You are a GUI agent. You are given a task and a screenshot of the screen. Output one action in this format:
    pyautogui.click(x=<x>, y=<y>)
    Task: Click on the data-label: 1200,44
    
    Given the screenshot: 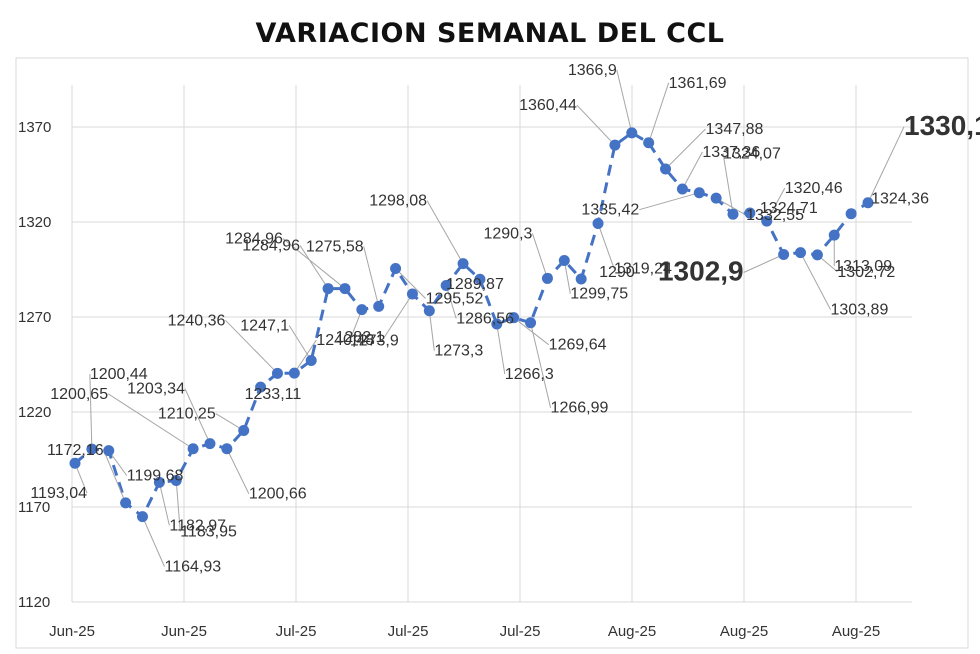 What is the action you would take?
    pyautogui.click(x=119, y=374)
    